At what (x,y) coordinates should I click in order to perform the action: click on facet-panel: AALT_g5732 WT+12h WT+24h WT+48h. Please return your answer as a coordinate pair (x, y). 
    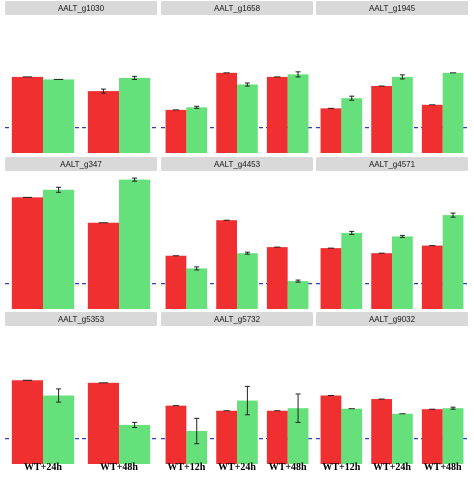
    Looking at the image, I should click on (237, 392).